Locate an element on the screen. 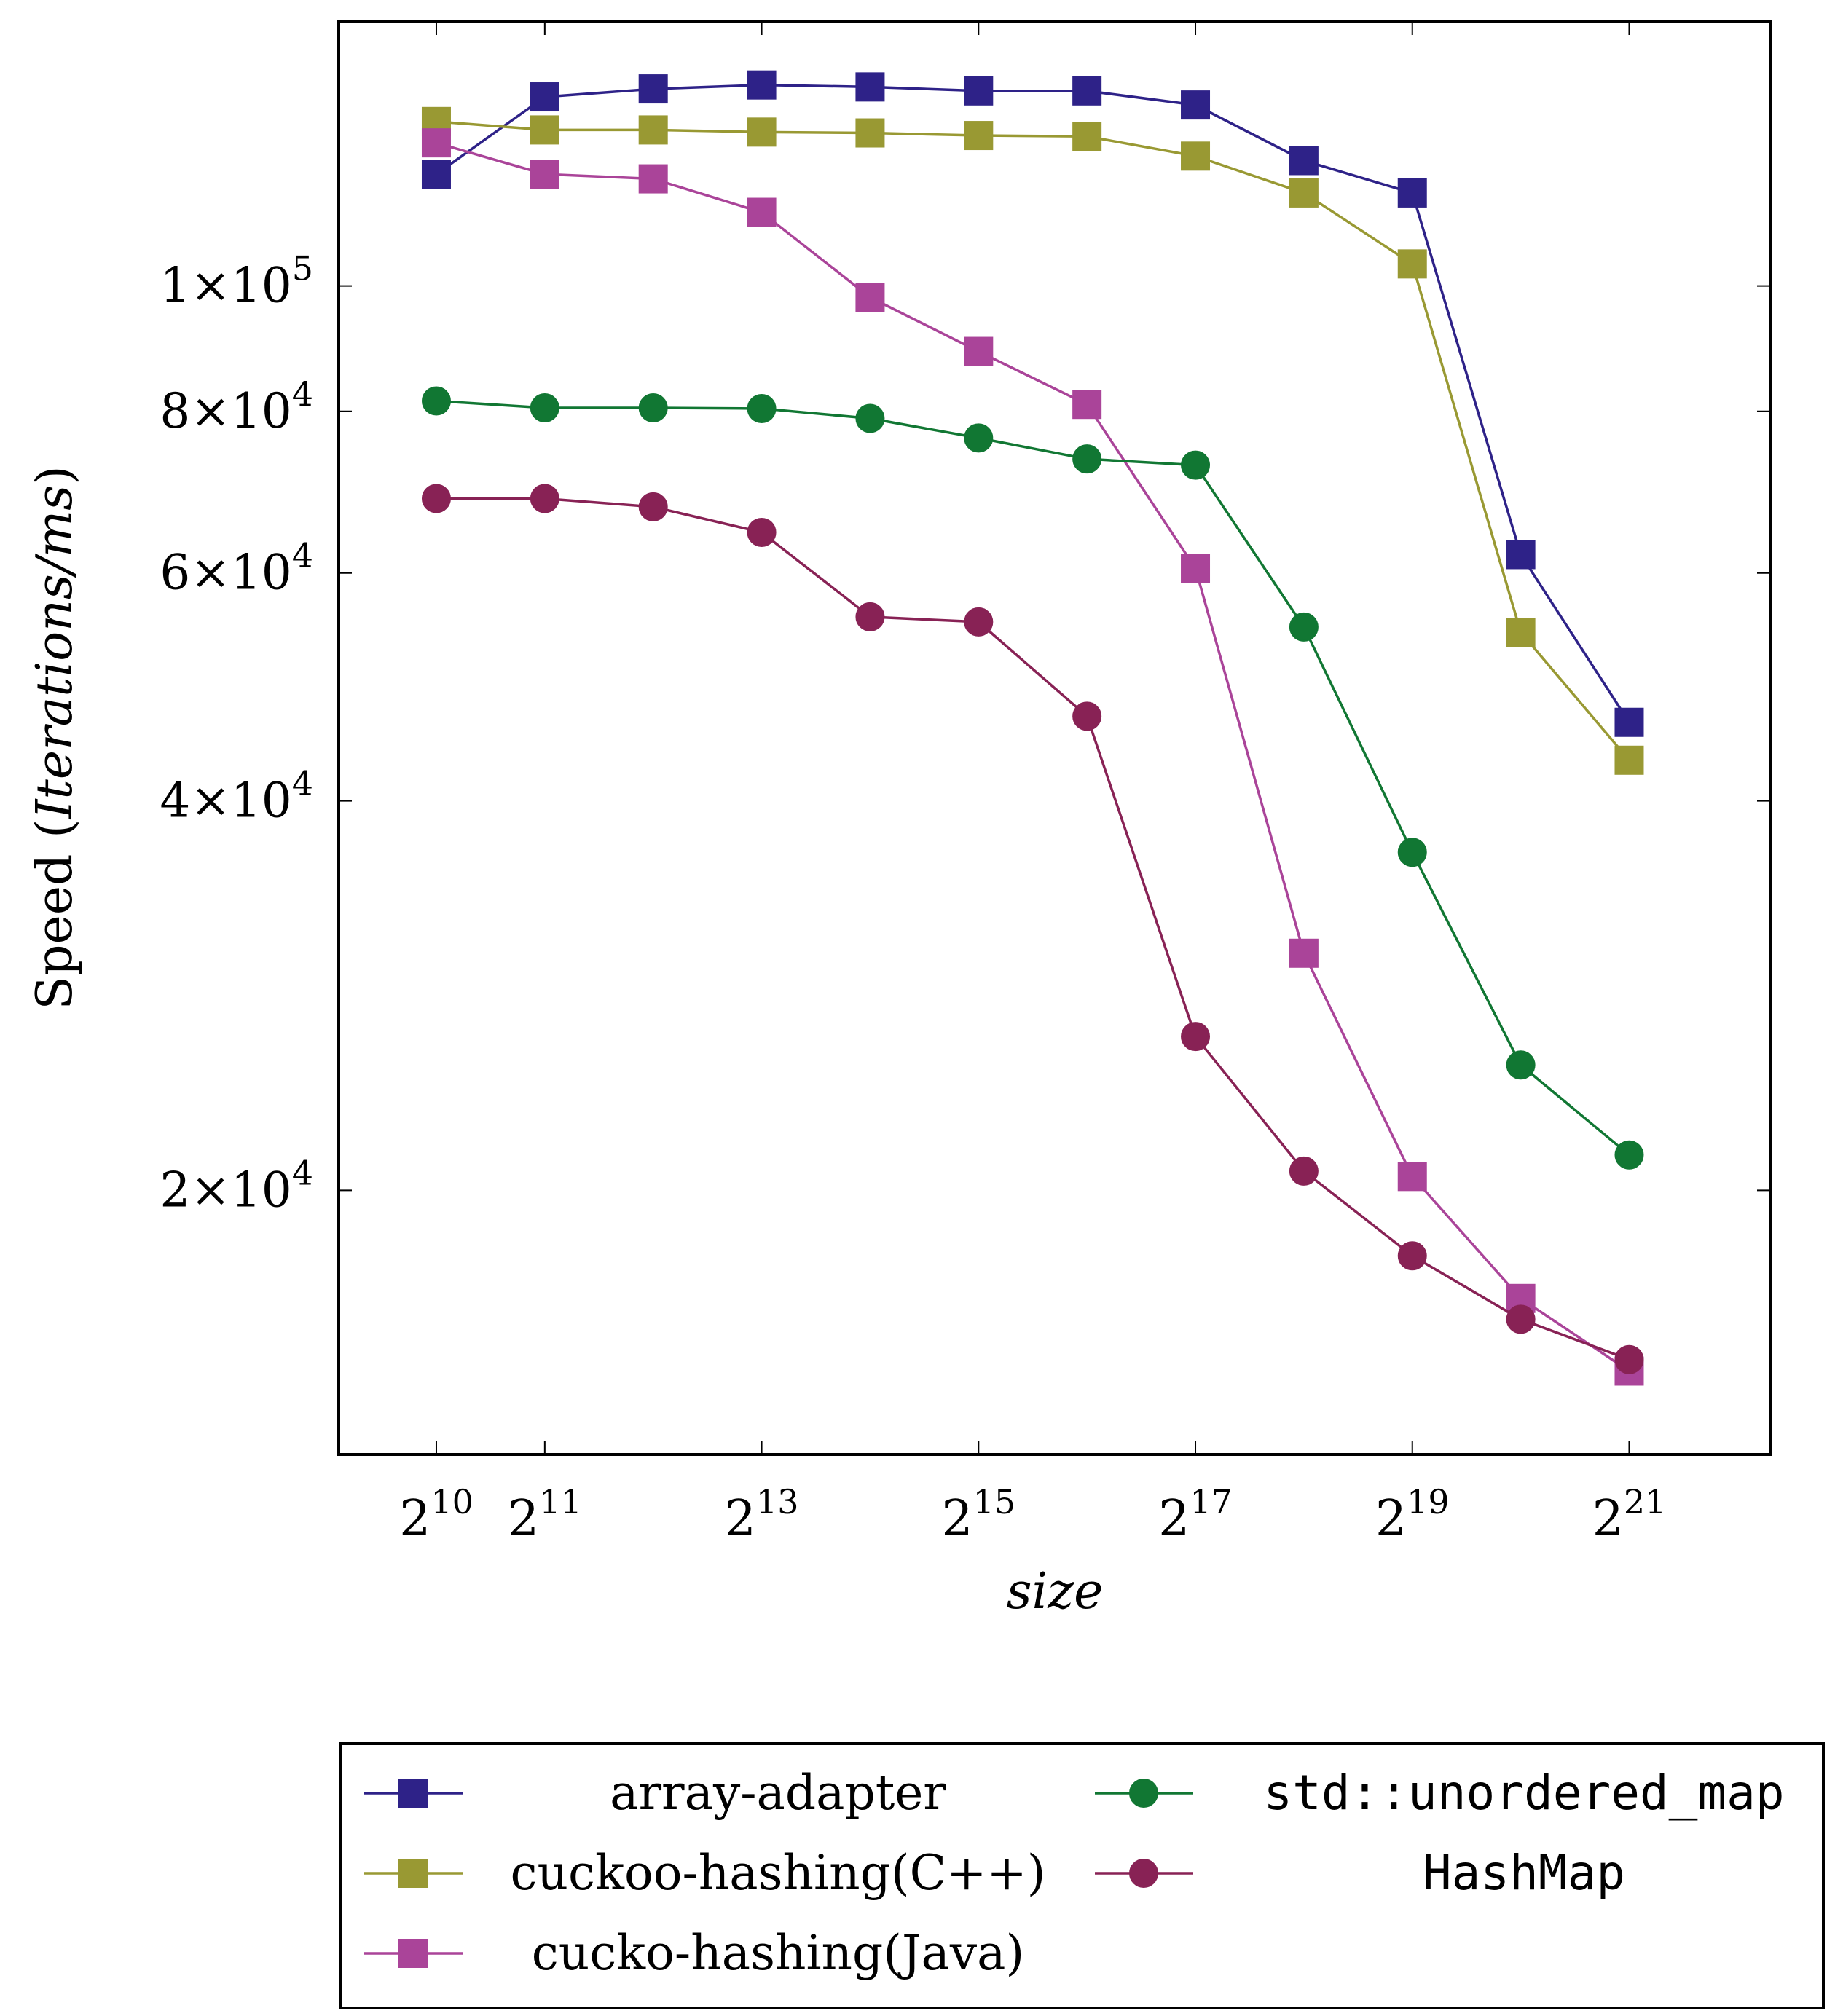 Image resolution: width=1835 pixels, height=2016 pixels. legend-label: array-adapter is located at coordinates (778, 1793).